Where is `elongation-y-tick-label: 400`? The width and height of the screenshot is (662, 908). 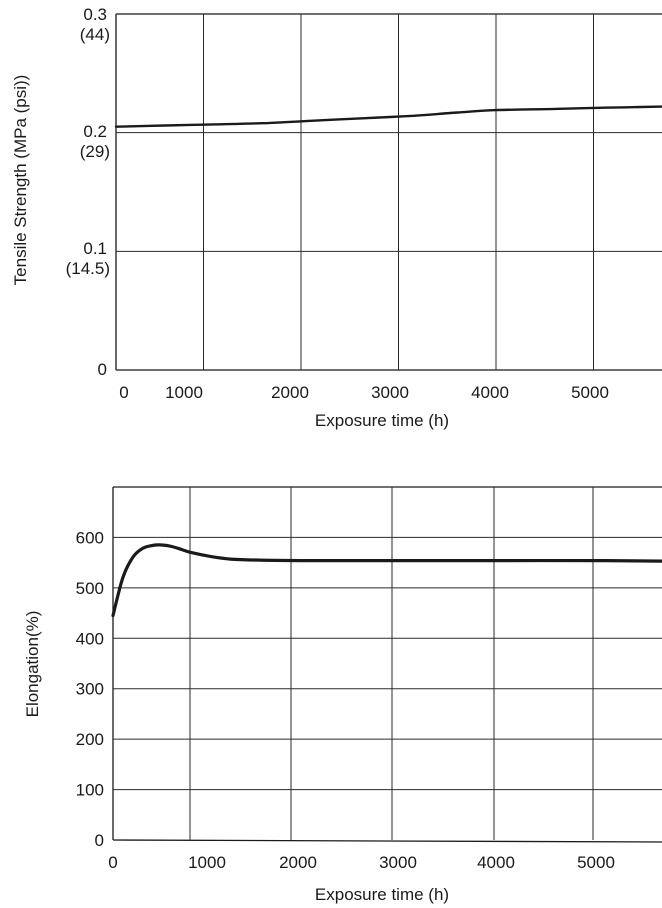
elongation-y-tick-label: 400 is located at coordinates (90, 638).